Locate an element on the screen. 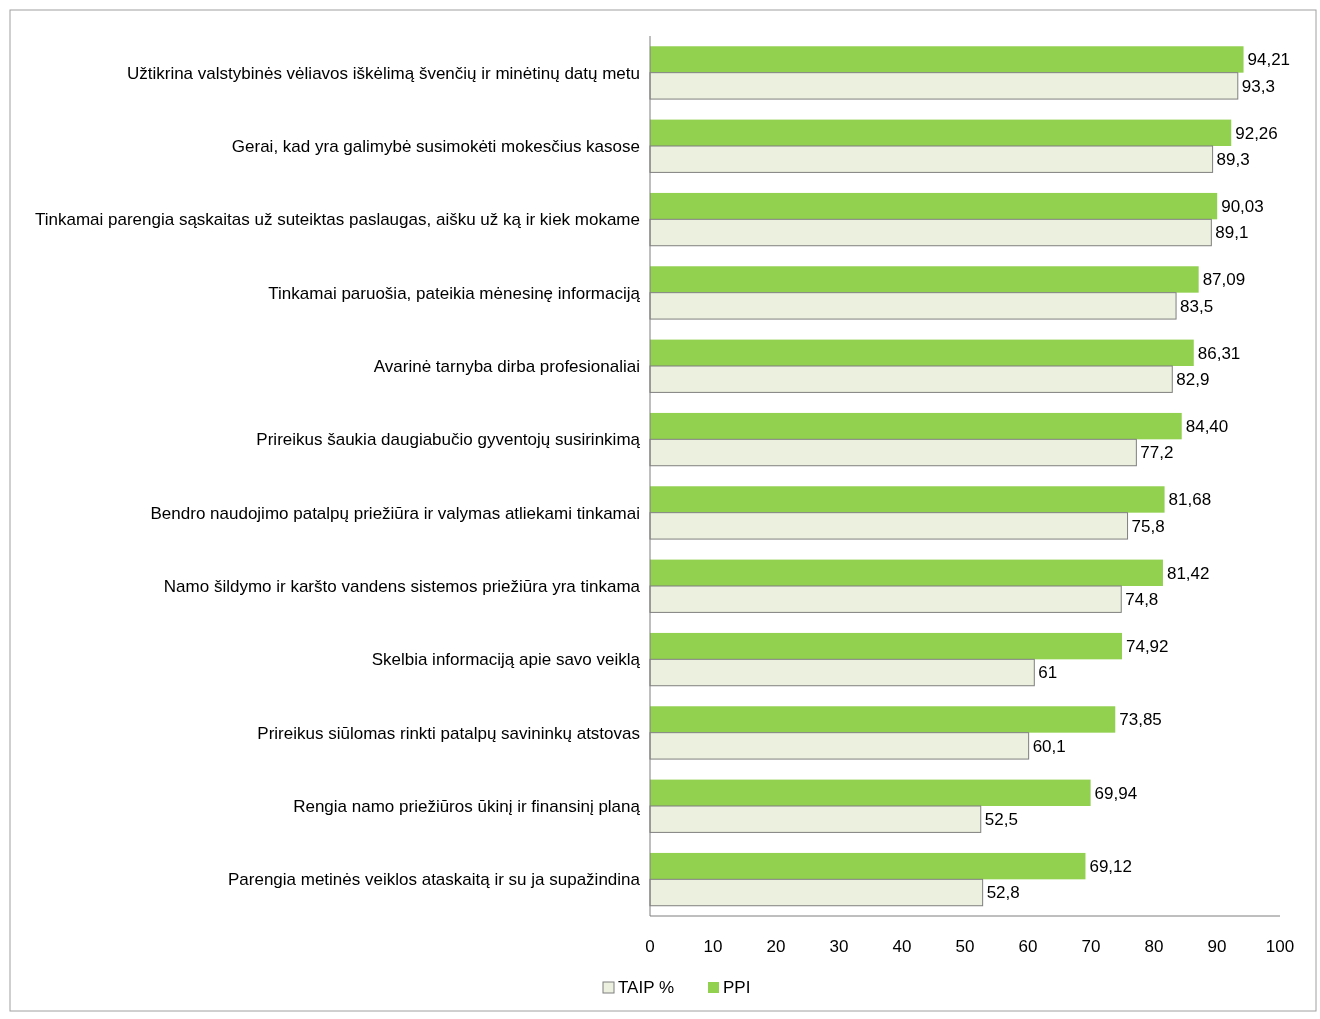 The height and width of the screenshot is (1019, 1320). data-label: 83,5 is located at coordinates (1197, 306).